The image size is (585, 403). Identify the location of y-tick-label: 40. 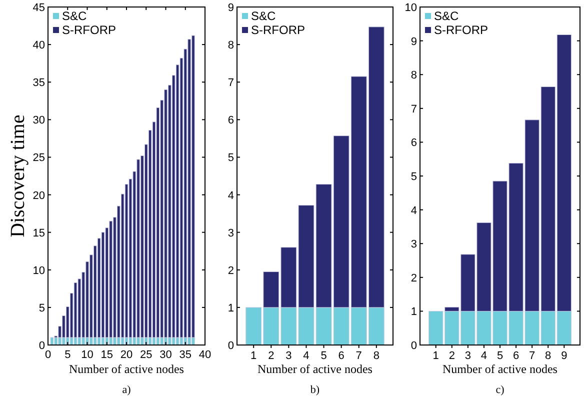
(38, 46).